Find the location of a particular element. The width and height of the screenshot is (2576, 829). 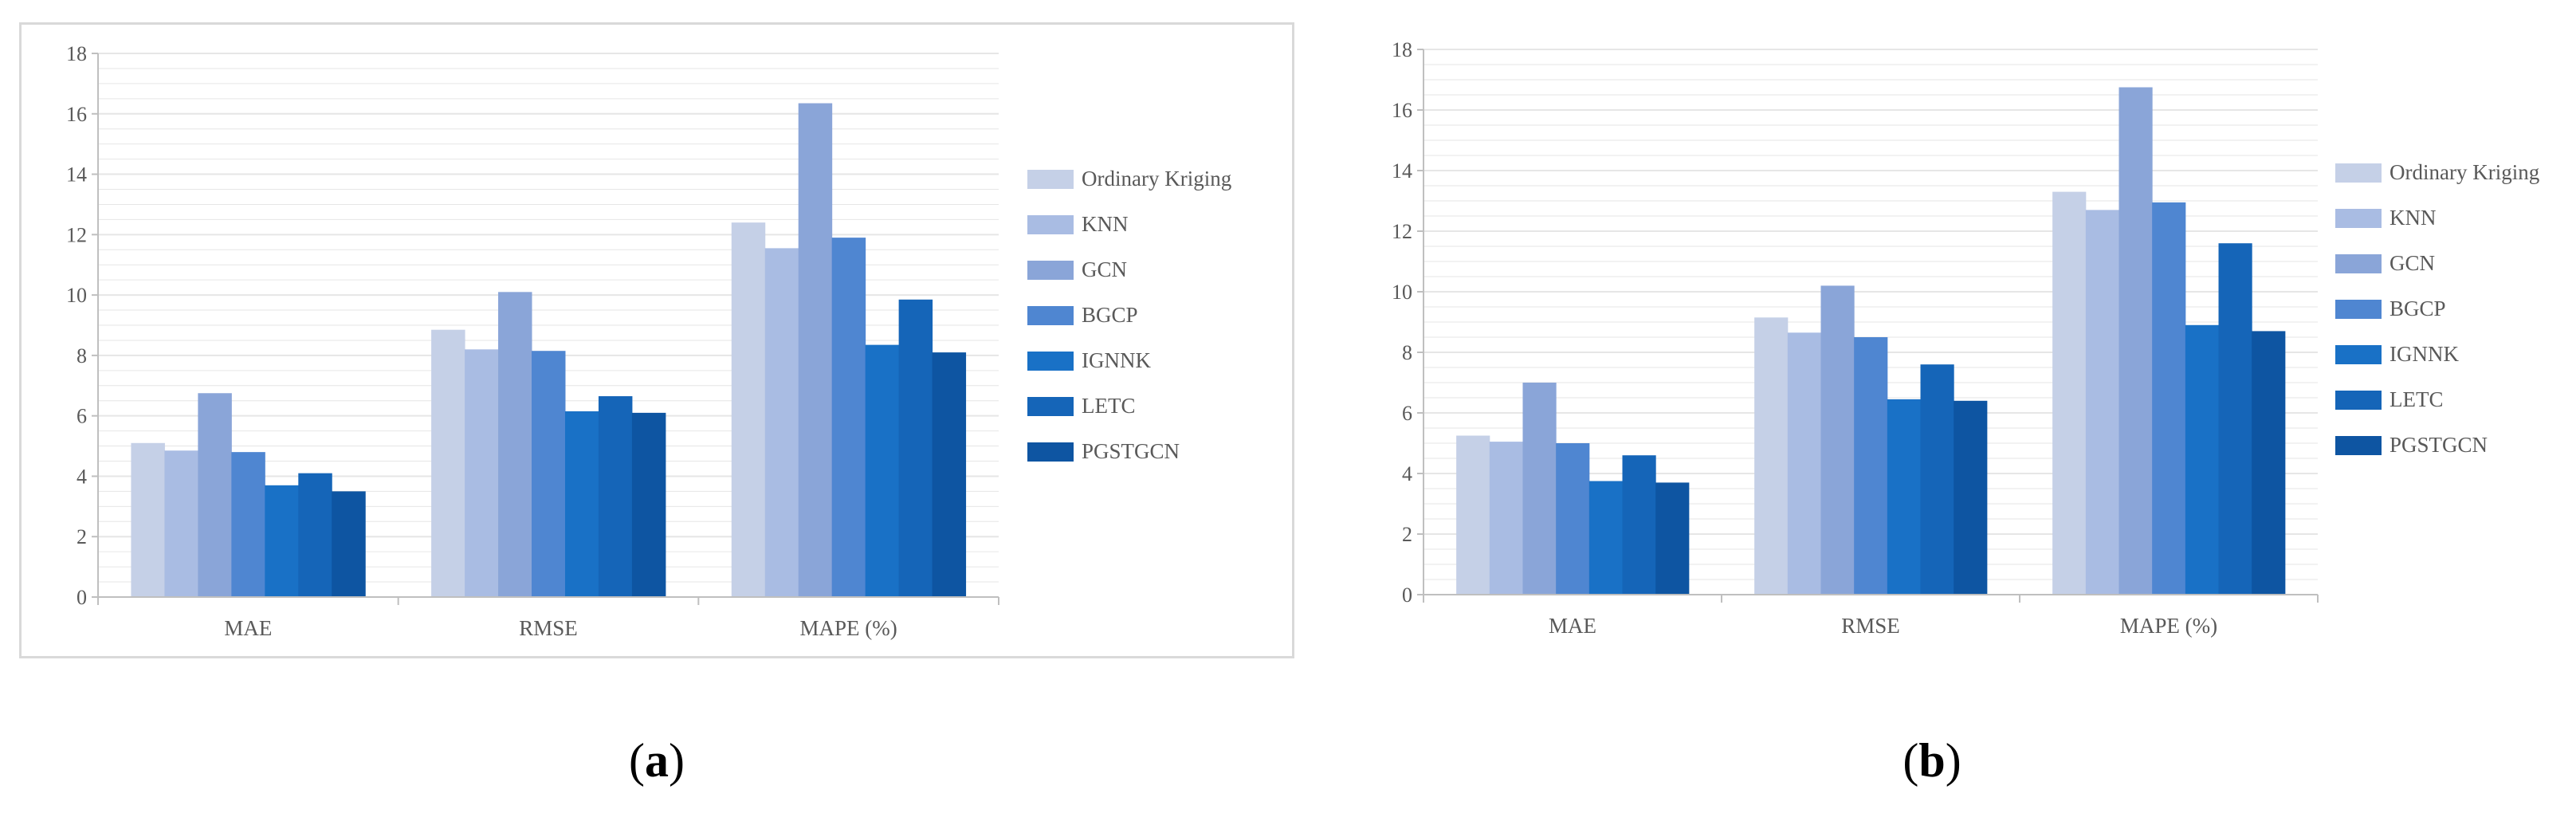

y-tick-label: 14 is located at coordinates (1402, 171).